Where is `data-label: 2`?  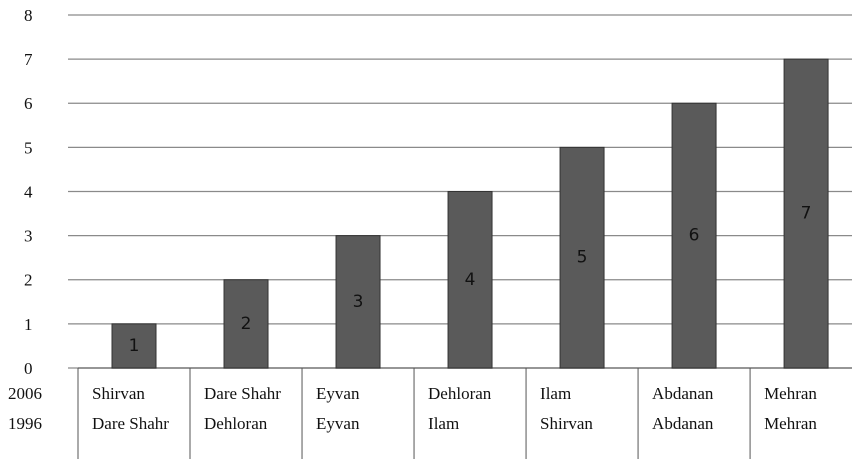
data-label: 2 is located at coordinates (246, 324).